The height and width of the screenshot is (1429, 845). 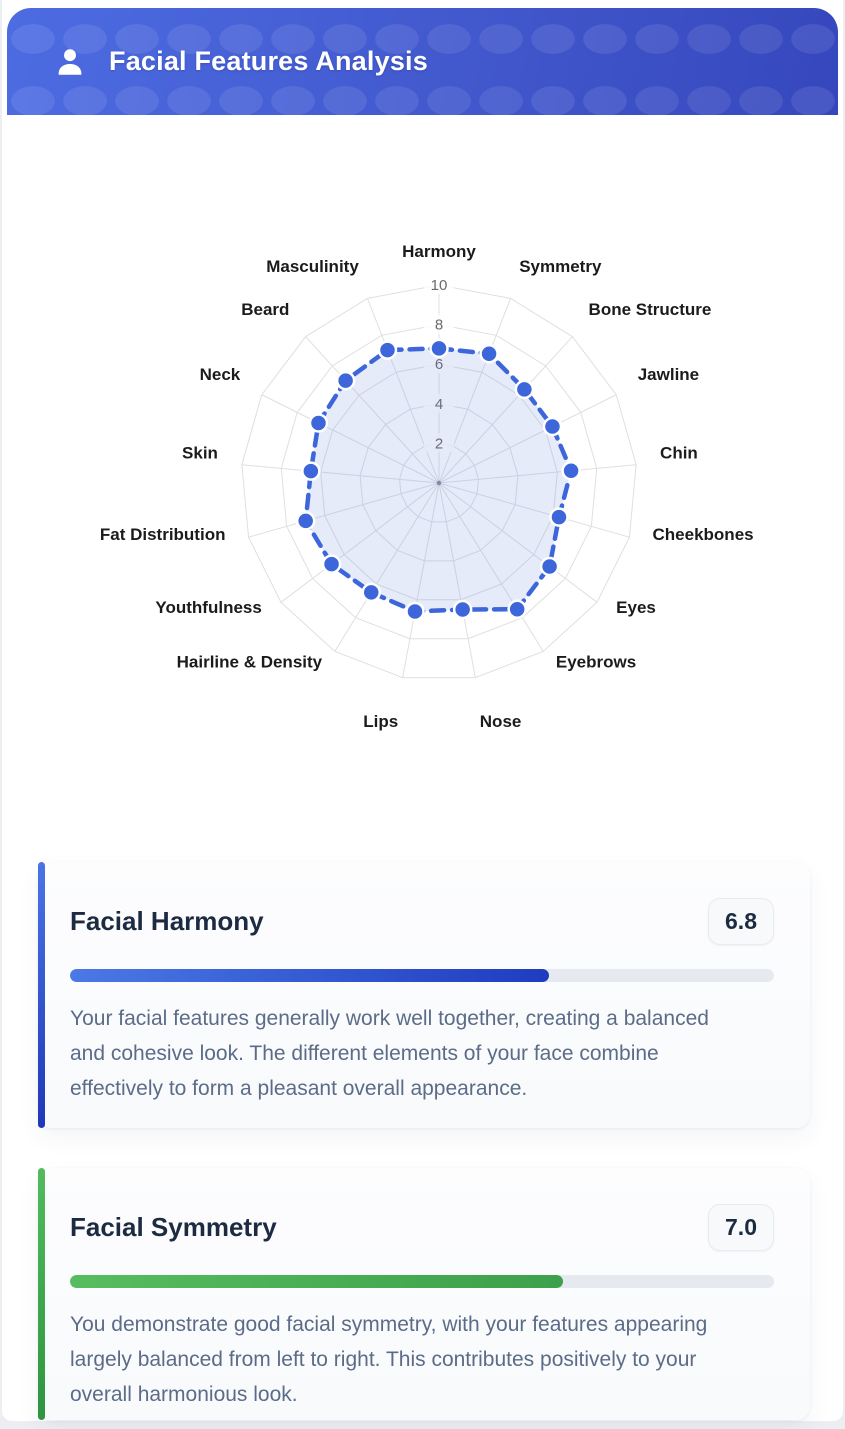 What do you see at coordinates (560, 266) in the screenshot?
I see `svg-text: Symmetry` at bounding box center [560, 266].